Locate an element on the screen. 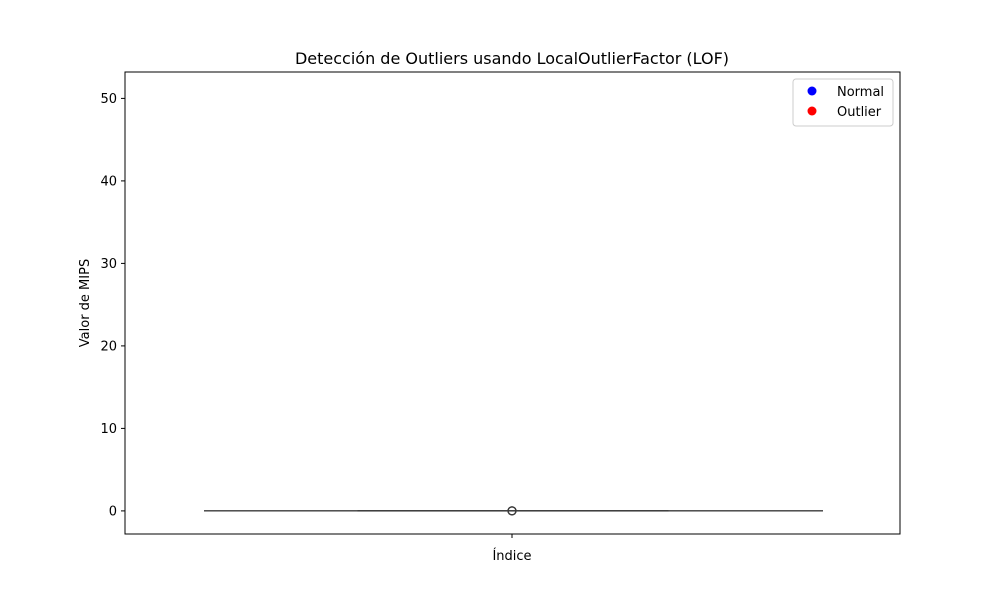 This screenshot has height=600, width=1000. y-tick-label: 20 is located at coordinates (108, 346).